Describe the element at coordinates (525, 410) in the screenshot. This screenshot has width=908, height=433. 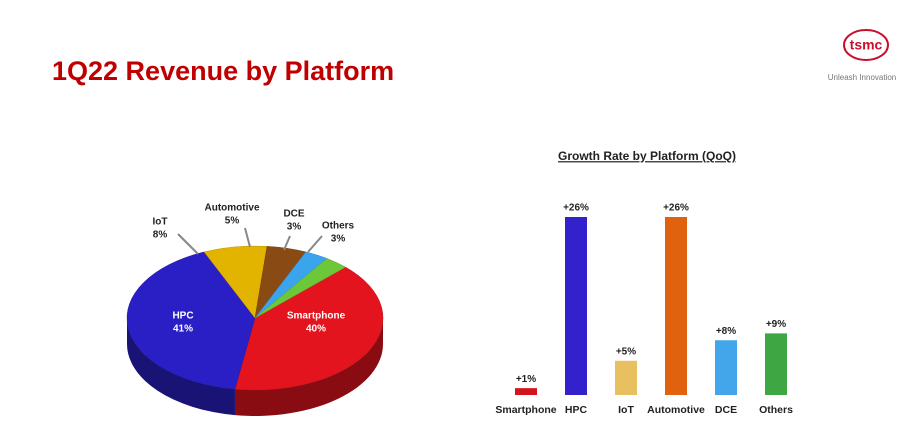
I see `x-tick-label: Smartphone` at that location.